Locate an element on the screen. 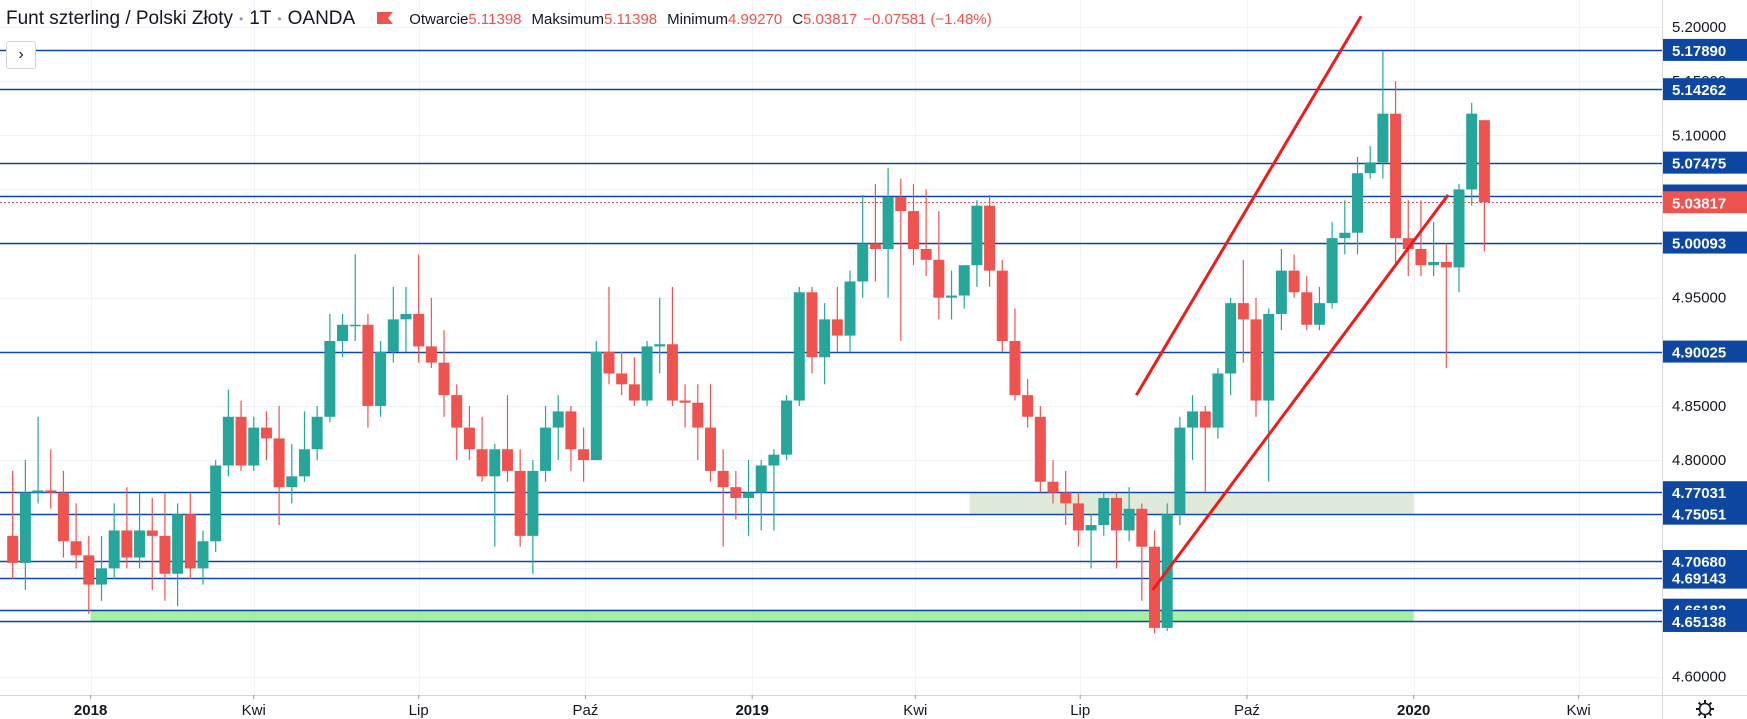 The width and height of the screenshot is (1747, 719). time-tick-label: 2018 is located at coordinates (90, 710).